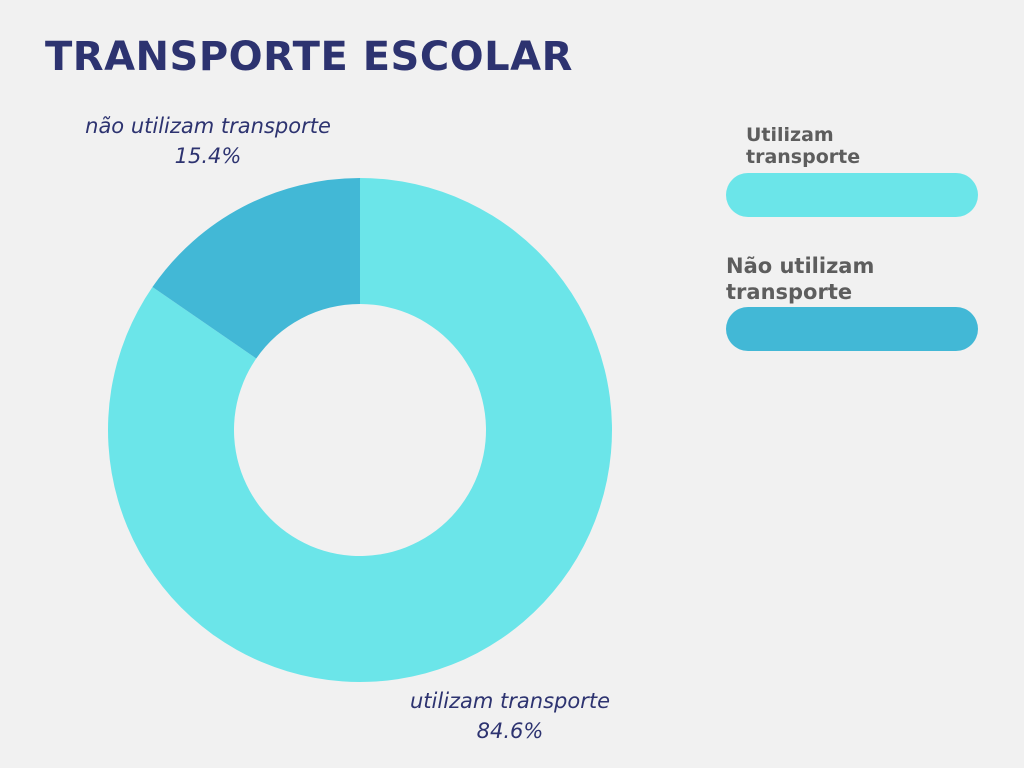 The width and height of the screenshot is (1024, 768). What do you see at coordinates (256, 268) in the screenshot?
I see `slice-nao-utilizam` at bounding box center [256, 268].